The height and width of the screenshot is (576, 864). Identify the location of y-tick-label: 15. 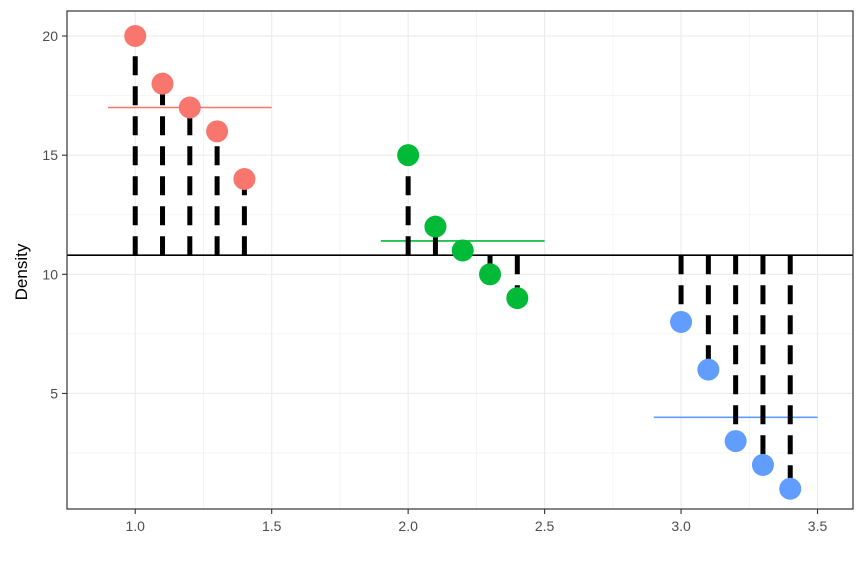
(50, 155).